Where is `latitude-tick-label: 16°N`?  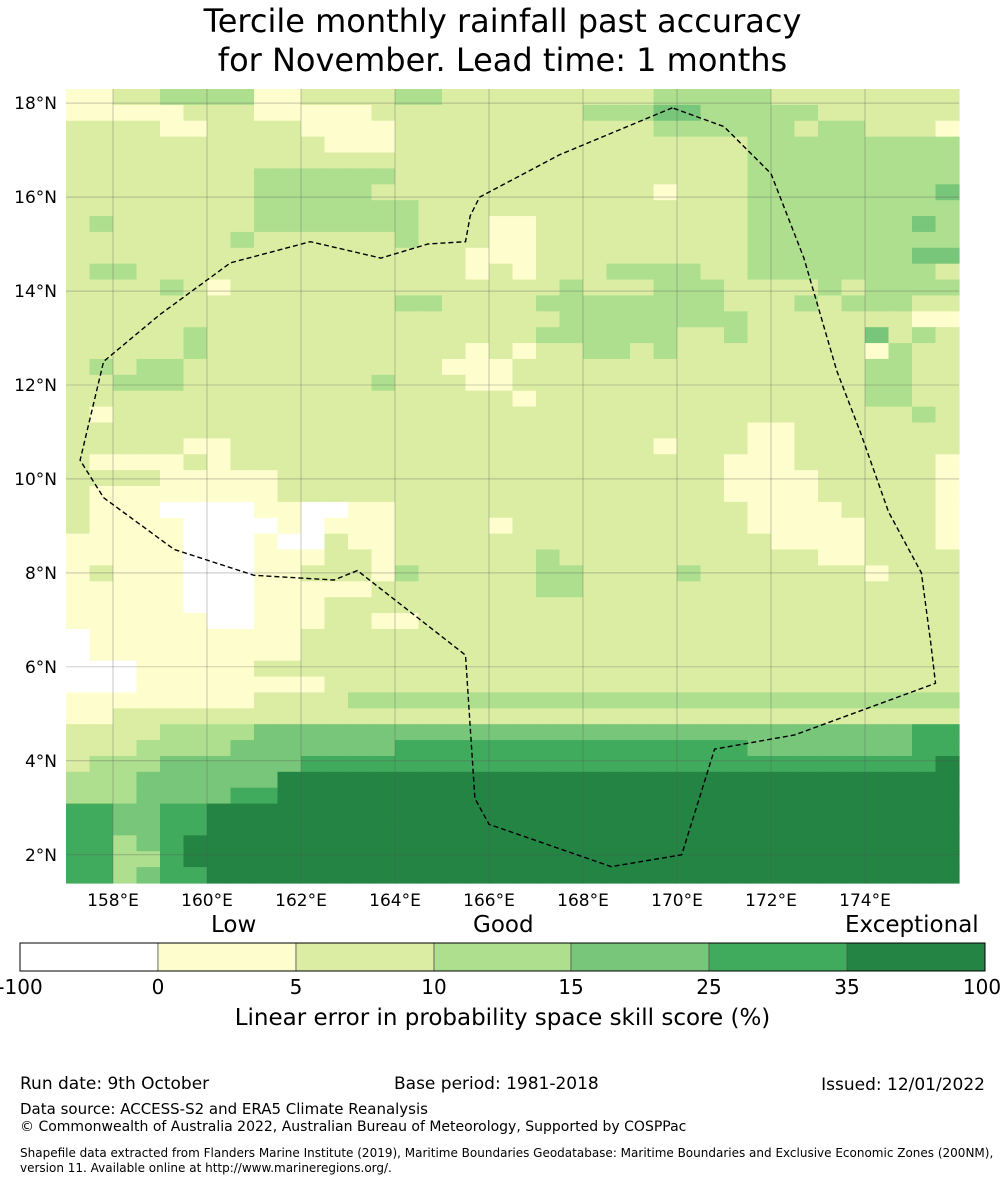 latitude-tick-label: 16°N is located at coordinates (35, 198).